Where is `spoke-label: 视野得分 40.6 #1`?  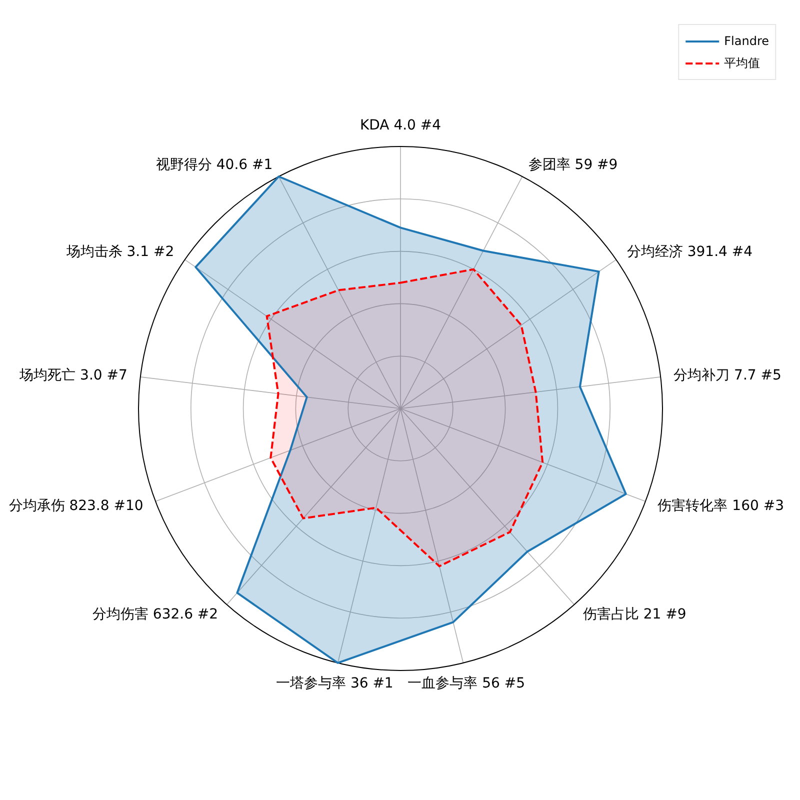 spoke-label: 视野得分 40.6 #1 is located at coordinates (214, 164).